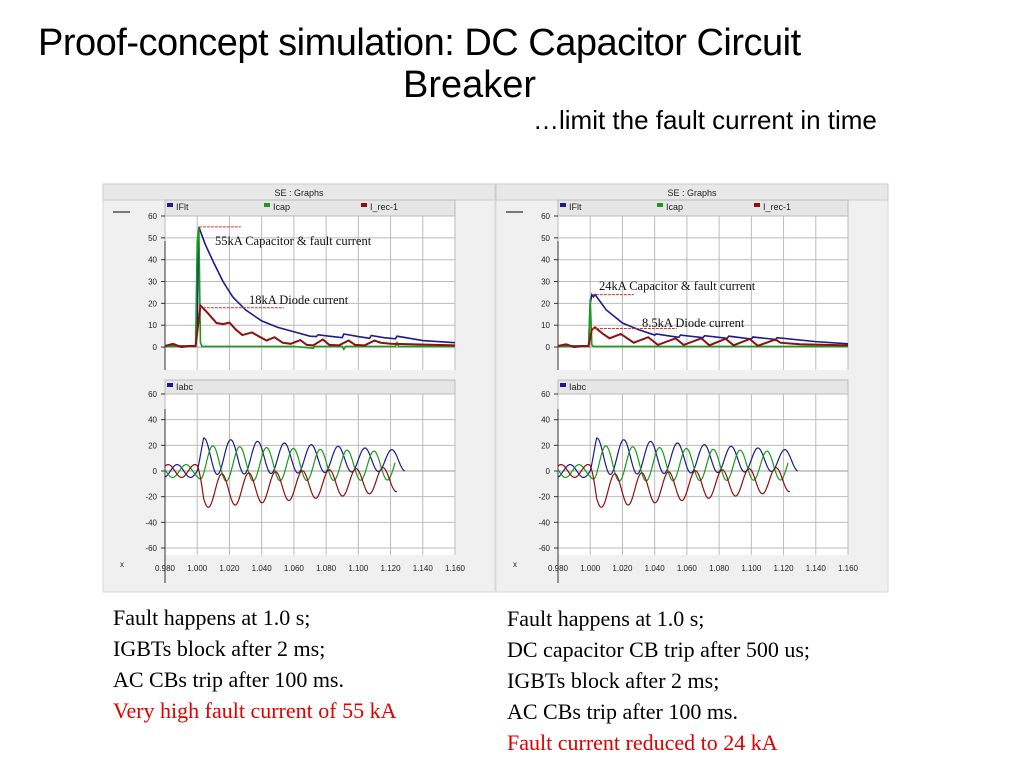 This screenshot has height=768, width=1024. Describe the element at coordinates (470, 85) in the screenshot. I see `slide-title-line2: Breaker` at that location.